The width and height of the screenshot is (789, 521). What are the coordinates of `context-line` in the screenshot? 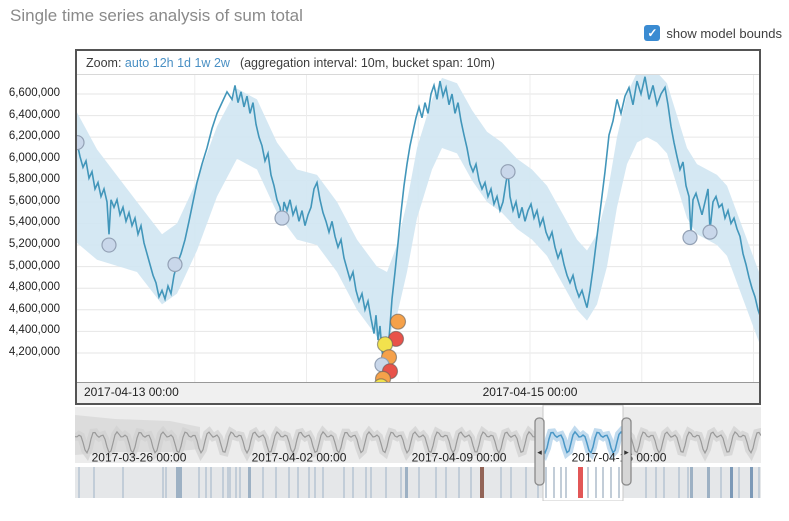 It's located at (418, 442).